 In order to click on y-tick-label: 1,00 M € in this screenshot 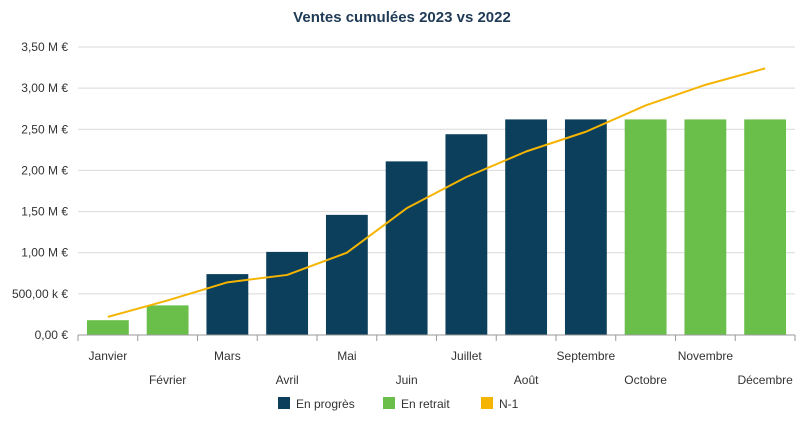, I will do `click(44, 253)`.